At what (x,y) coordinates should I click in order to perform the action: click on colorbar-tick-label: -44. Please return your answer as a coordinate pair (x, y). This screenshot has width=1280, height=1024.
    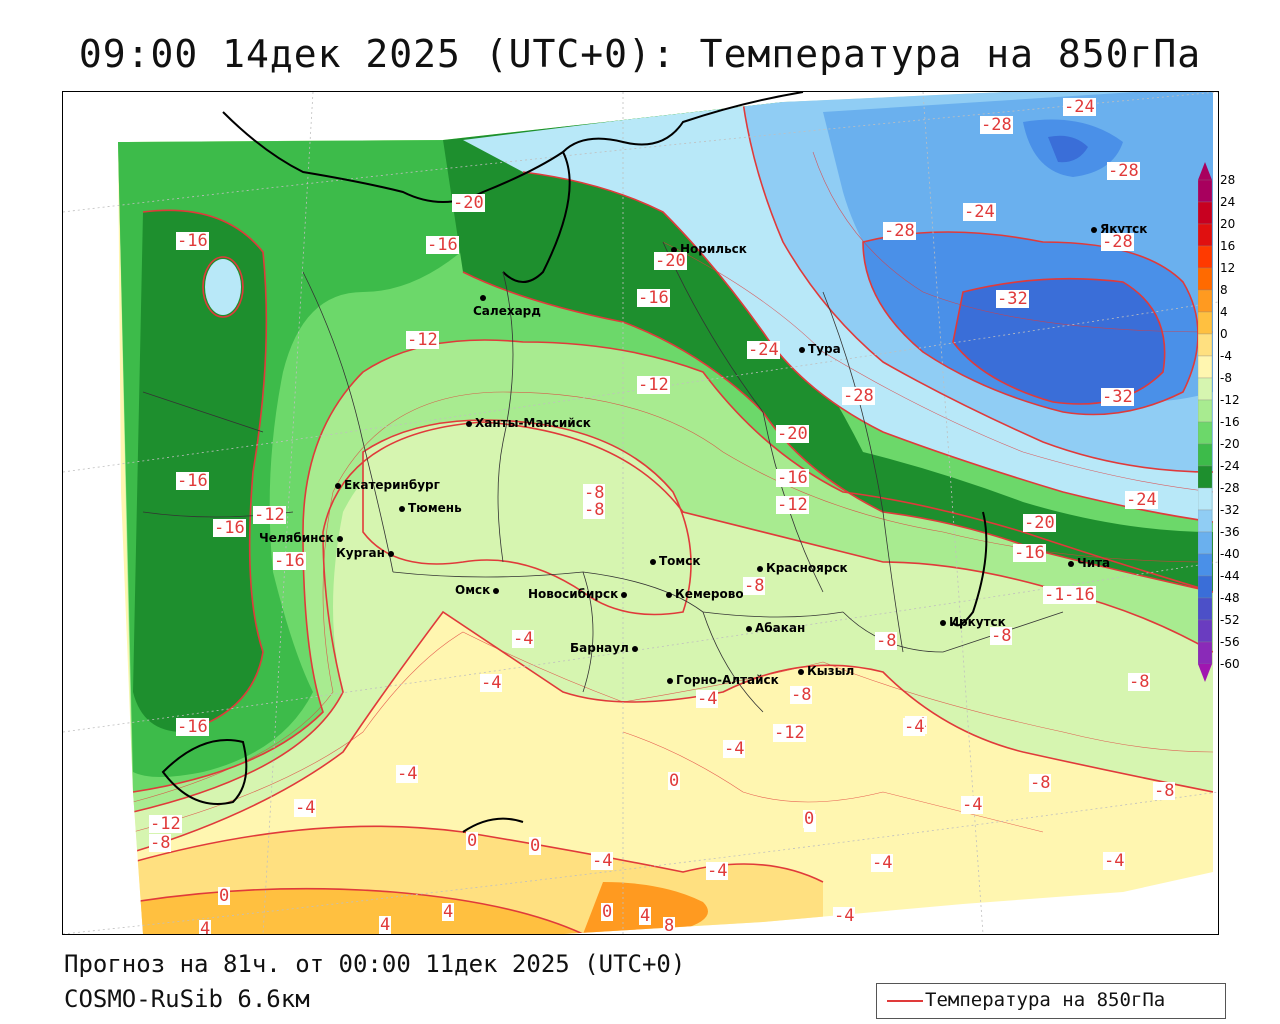
    Looking at the image, I should click on (1230, 576).